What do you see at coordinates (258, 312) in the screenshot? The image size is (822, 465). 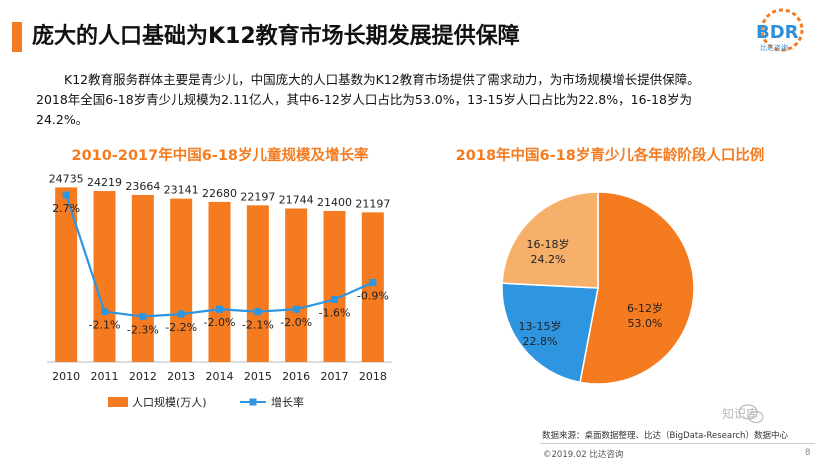 I see `growth-point-2015` at bounding box center [258, 312].